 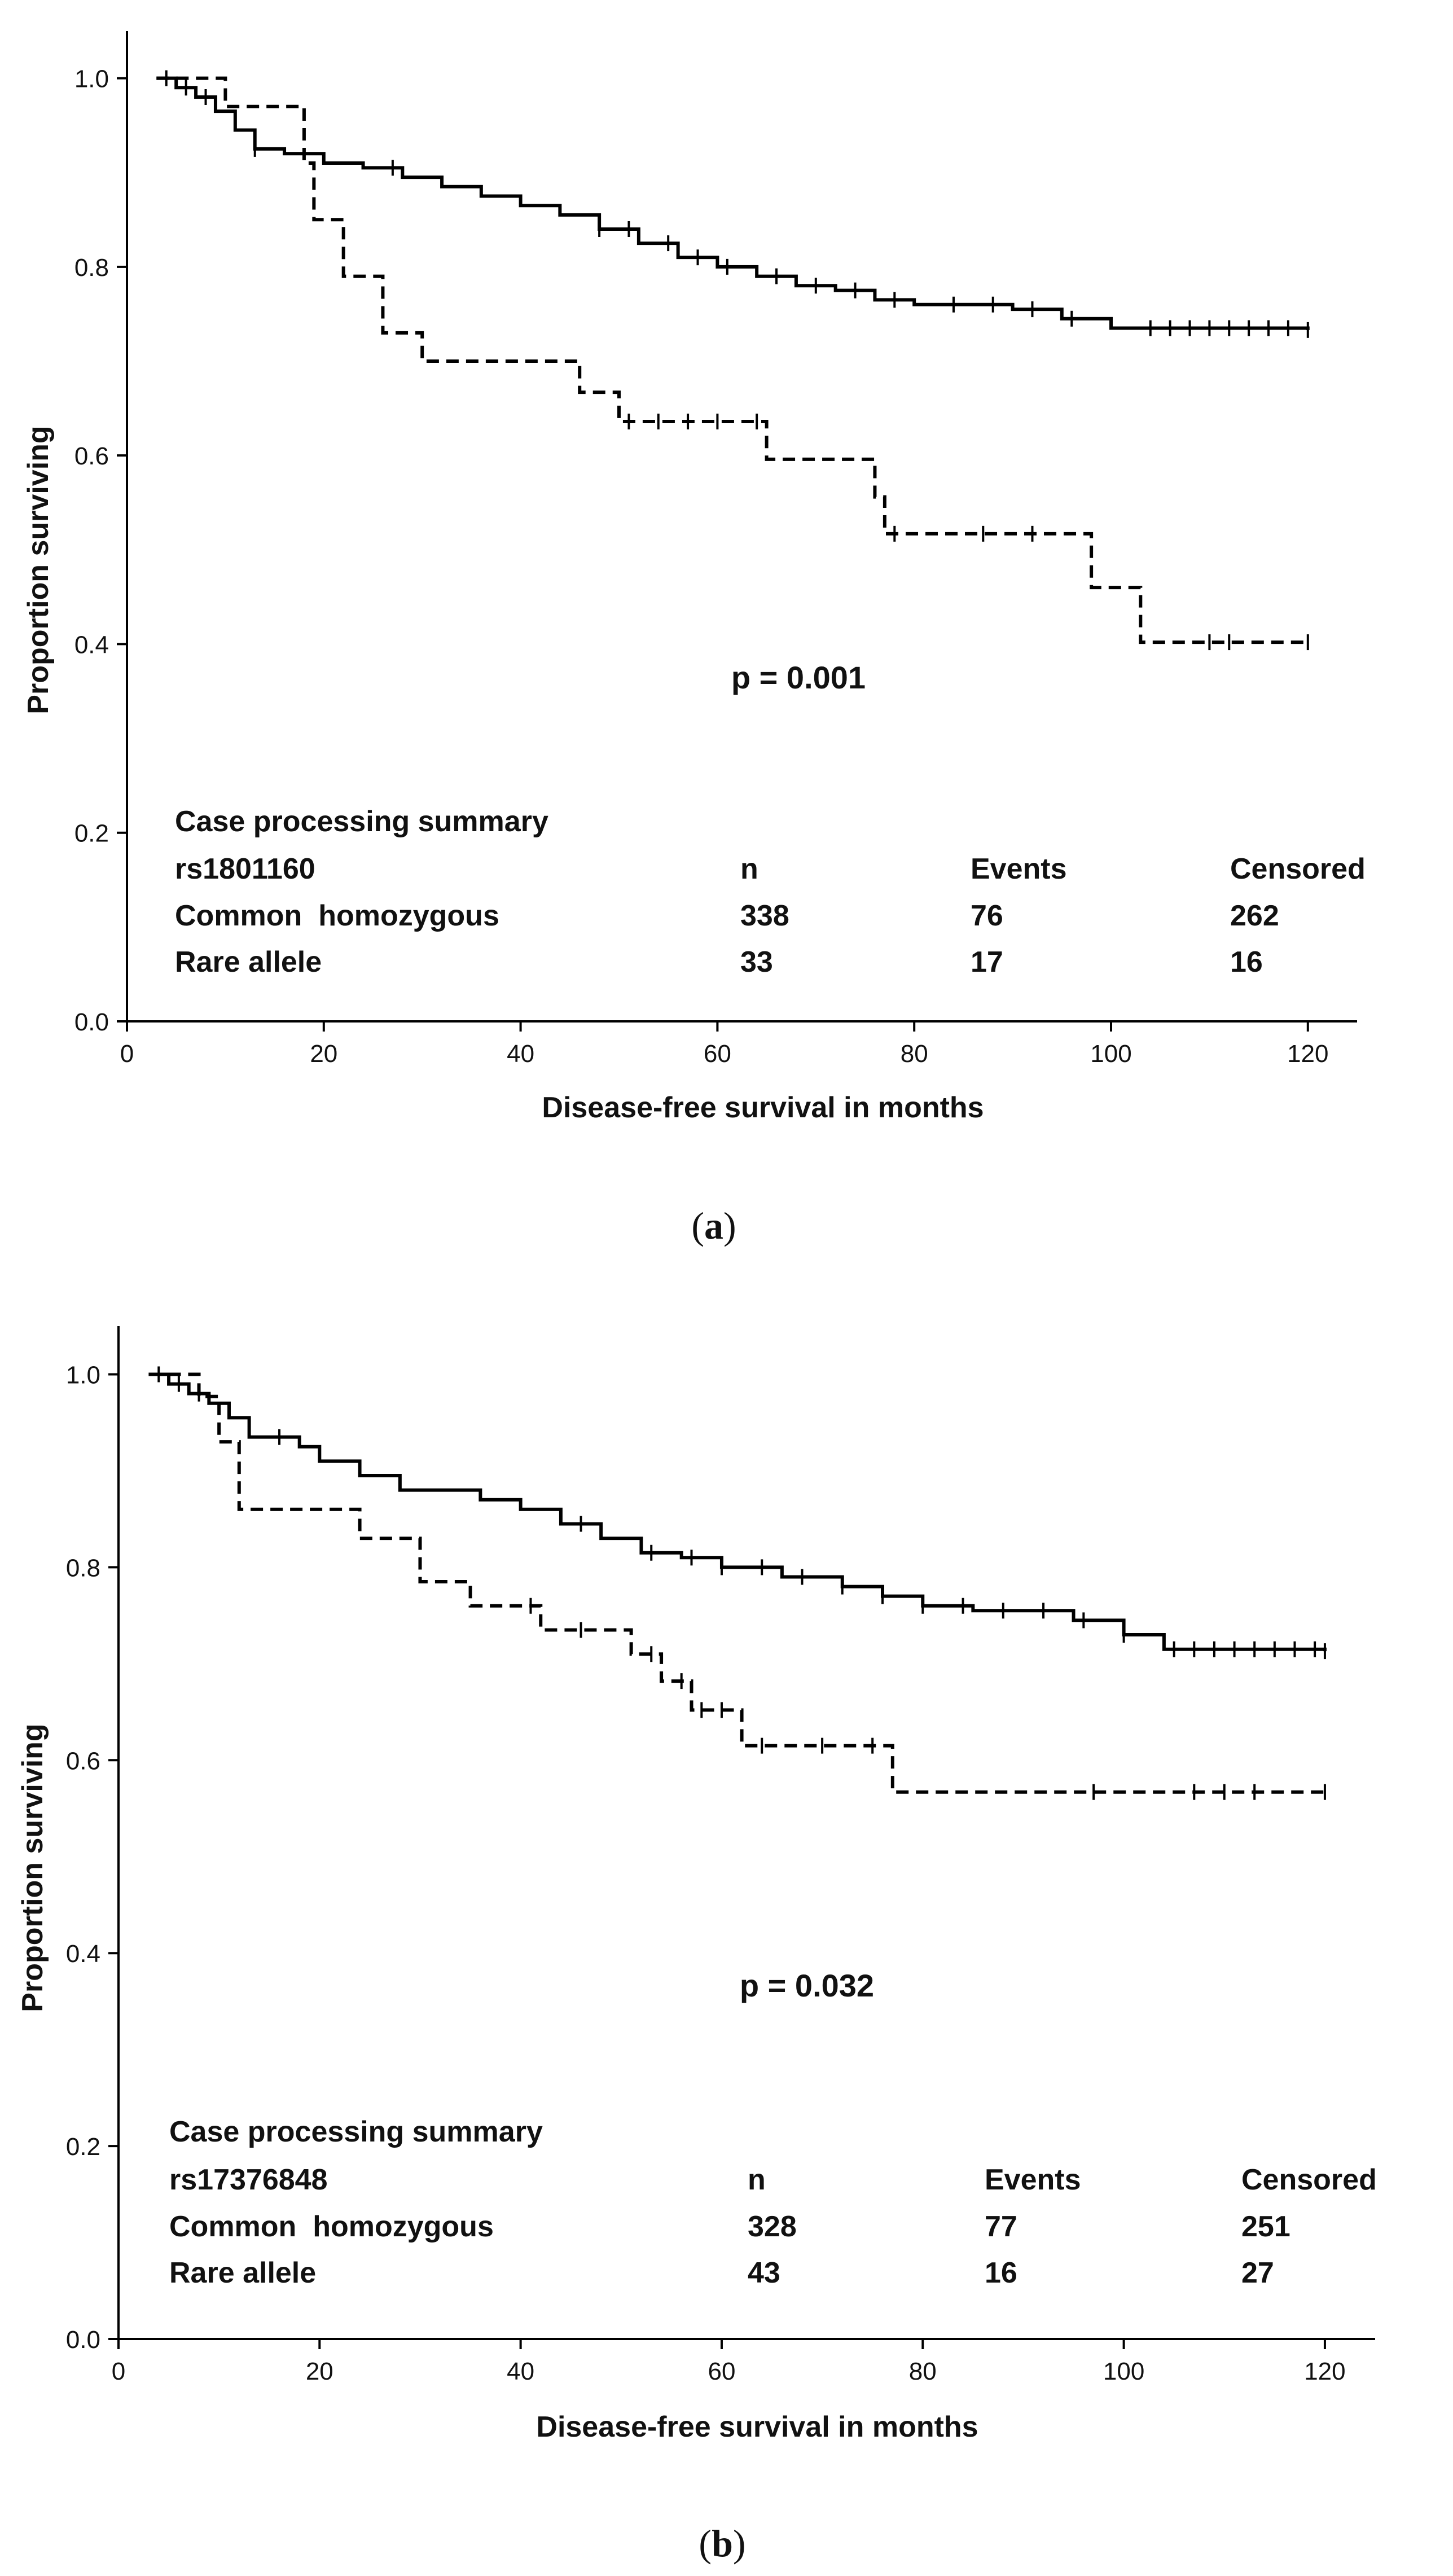 What do you see at coordinates (764, 2273) in the screenshot?
I see `table-row-rare-n: 43` at bounding box center [764, 2273].